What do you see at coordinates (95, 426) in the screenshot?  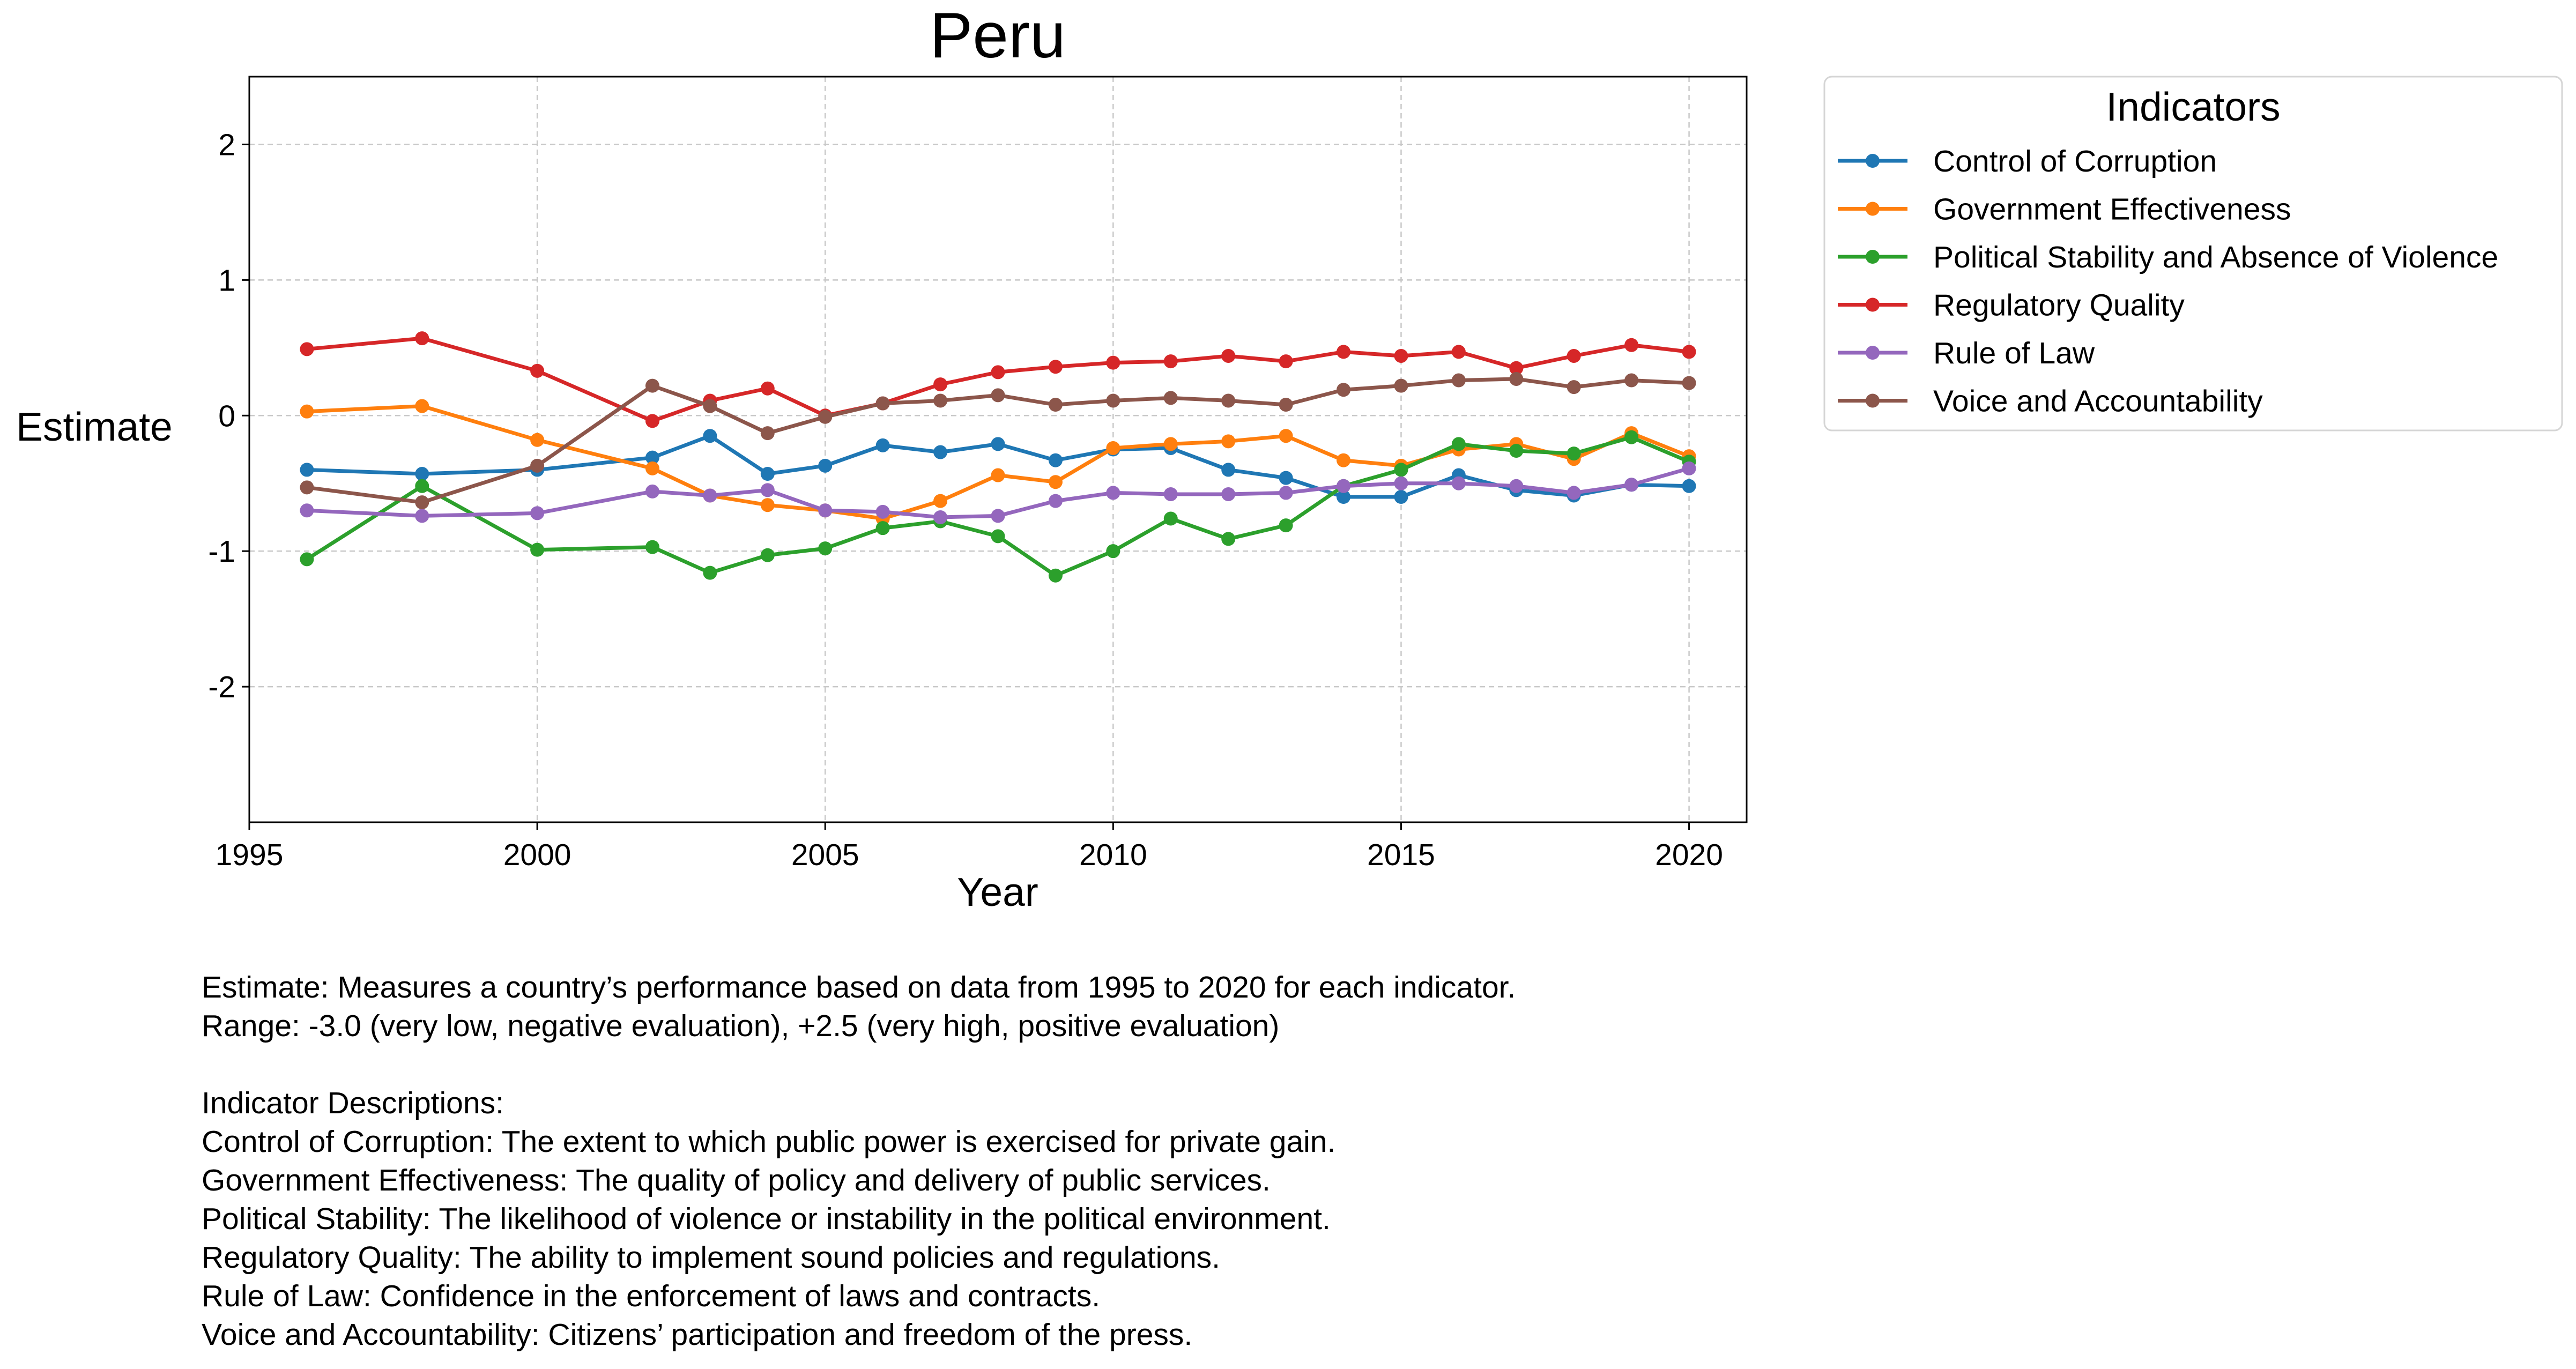 I see `y-axis-label: Estimate` at bounding box center [95, 426].